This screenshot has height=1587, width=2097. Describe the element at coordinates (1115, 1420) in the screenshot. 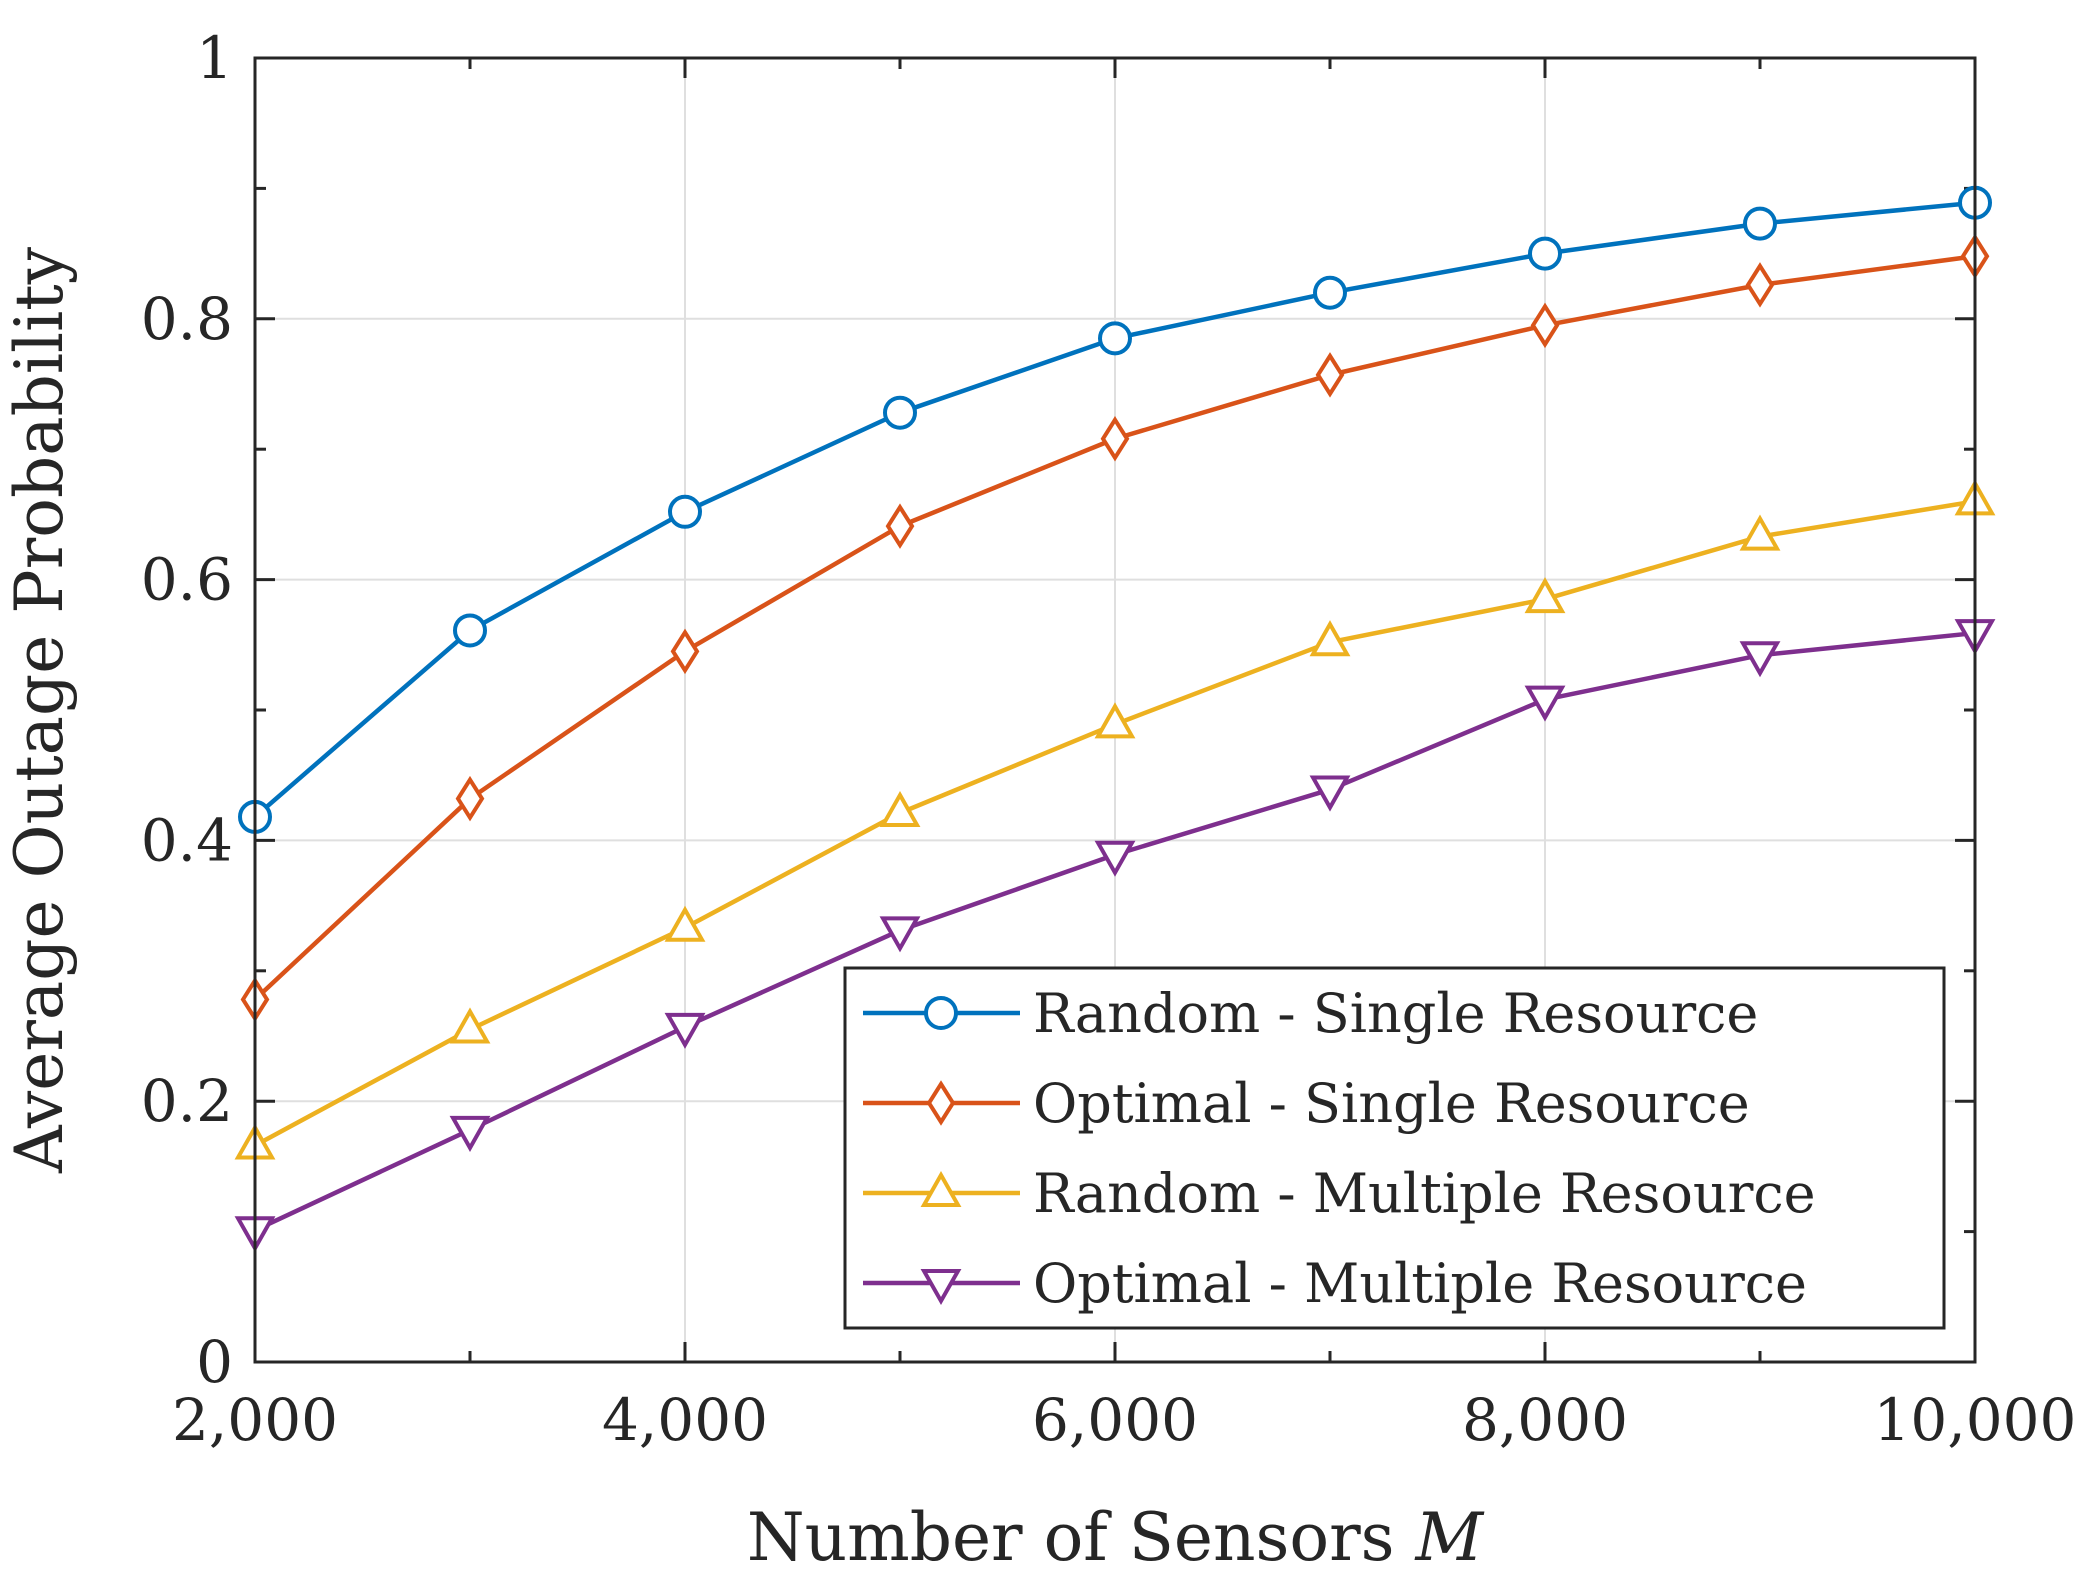

I see `x-tick-label: 6,000` at that location.